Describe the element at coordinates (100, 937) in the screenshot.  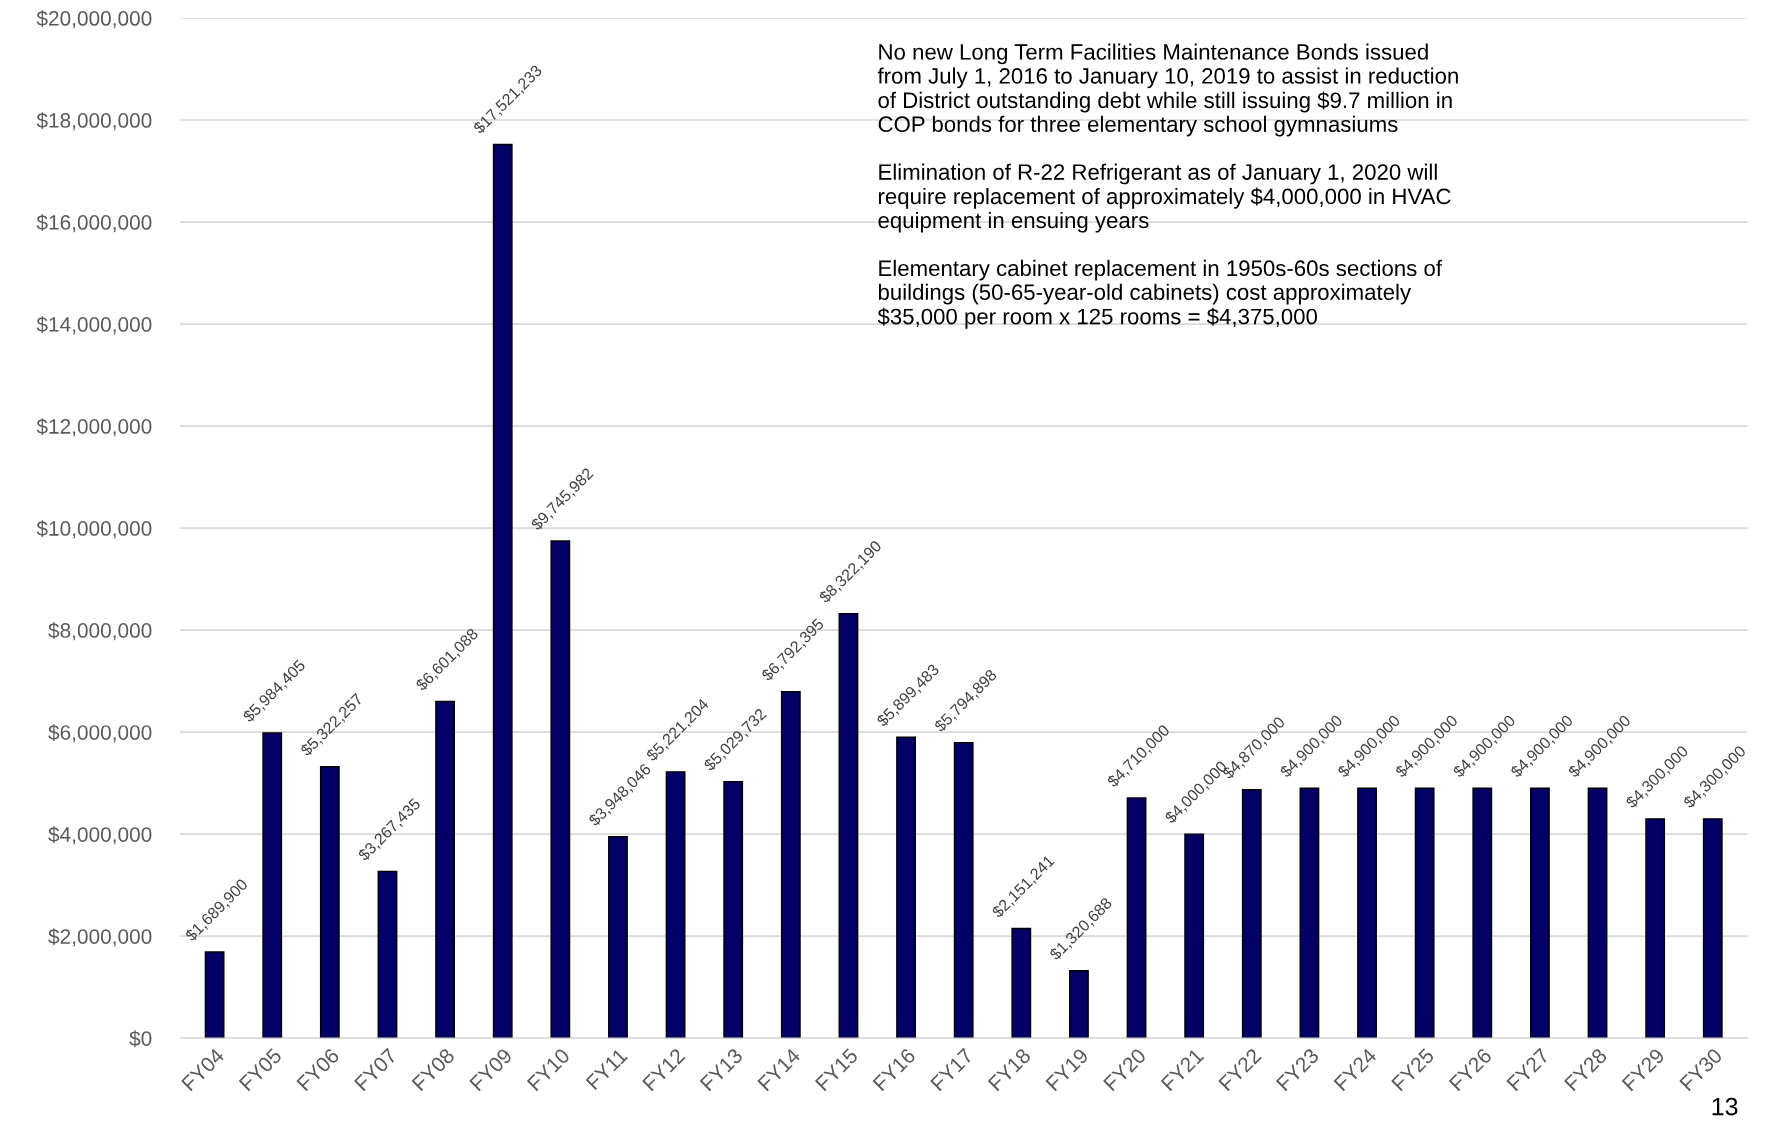
I see `y-tick-label: $2,000,000` at that location.